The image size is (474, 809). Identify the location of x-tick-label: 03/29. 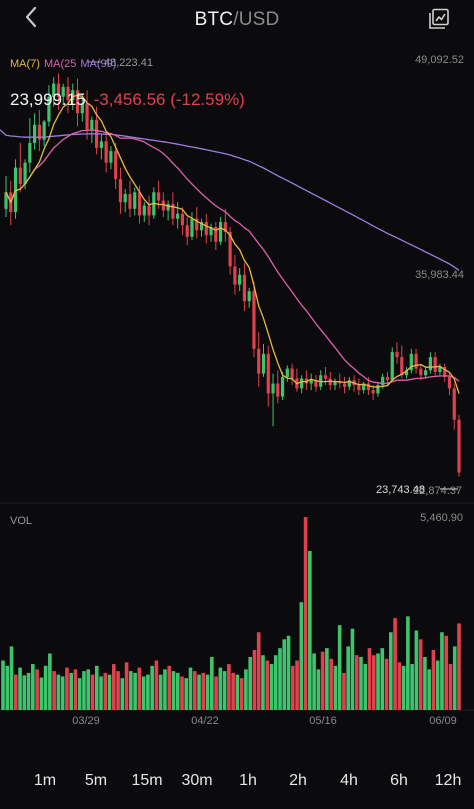
(86, 721).